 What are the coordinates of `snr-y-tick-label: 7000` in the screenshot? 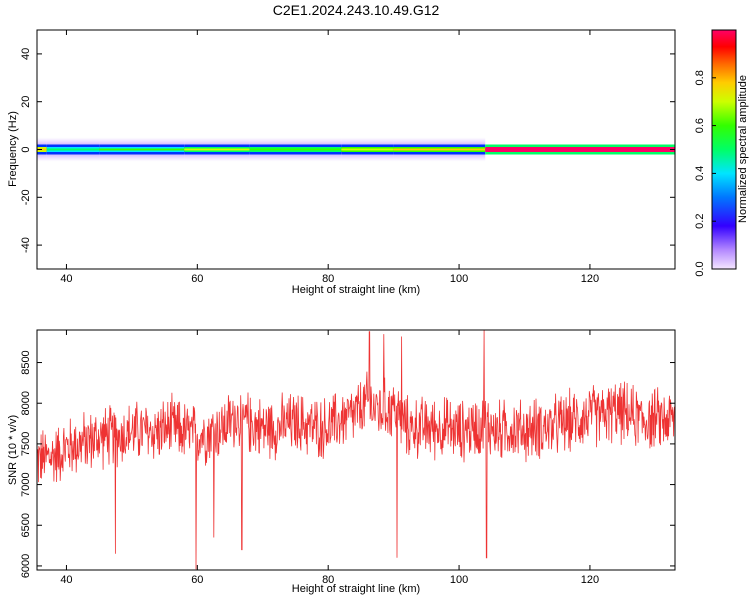 It's located at (26, 484).